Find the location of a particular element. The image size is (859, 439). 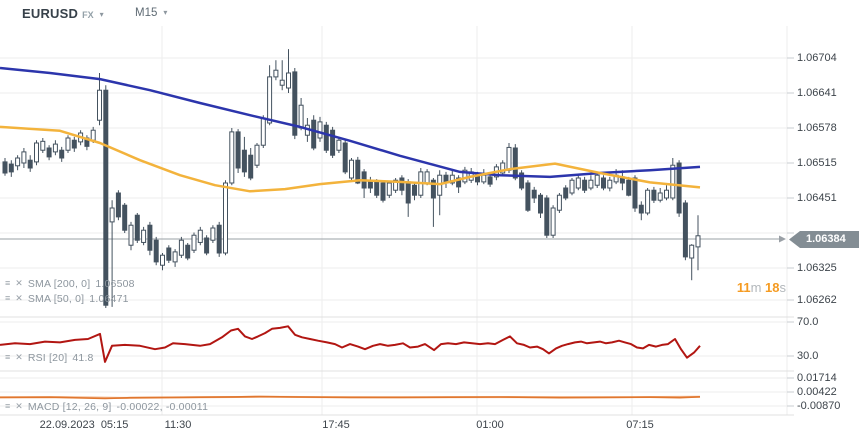

price-axis-label: 1.06262 is located at coordinates (817, 300).